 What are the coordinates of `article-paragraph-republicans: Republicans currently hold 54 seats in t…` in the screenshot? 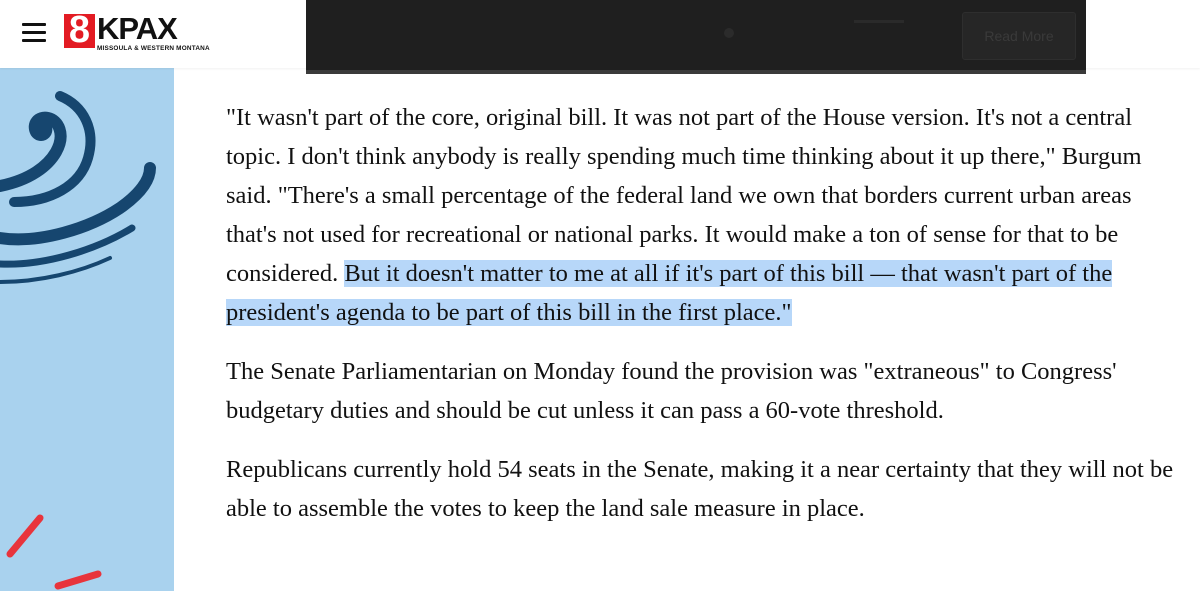 It's located at (700, 489).